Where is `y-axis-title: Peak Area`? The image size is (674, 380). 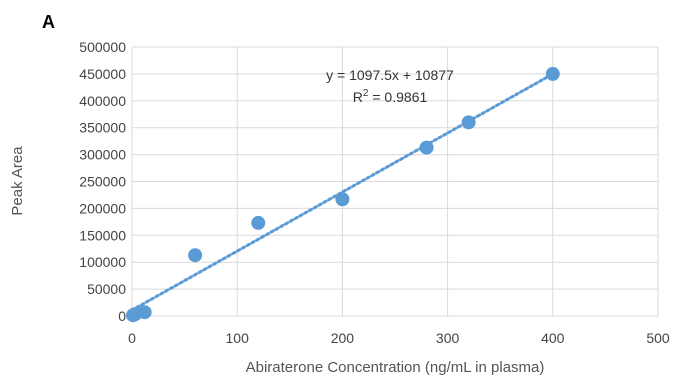 y-axis-title: Peak Area is located at coordinates (17, 181).